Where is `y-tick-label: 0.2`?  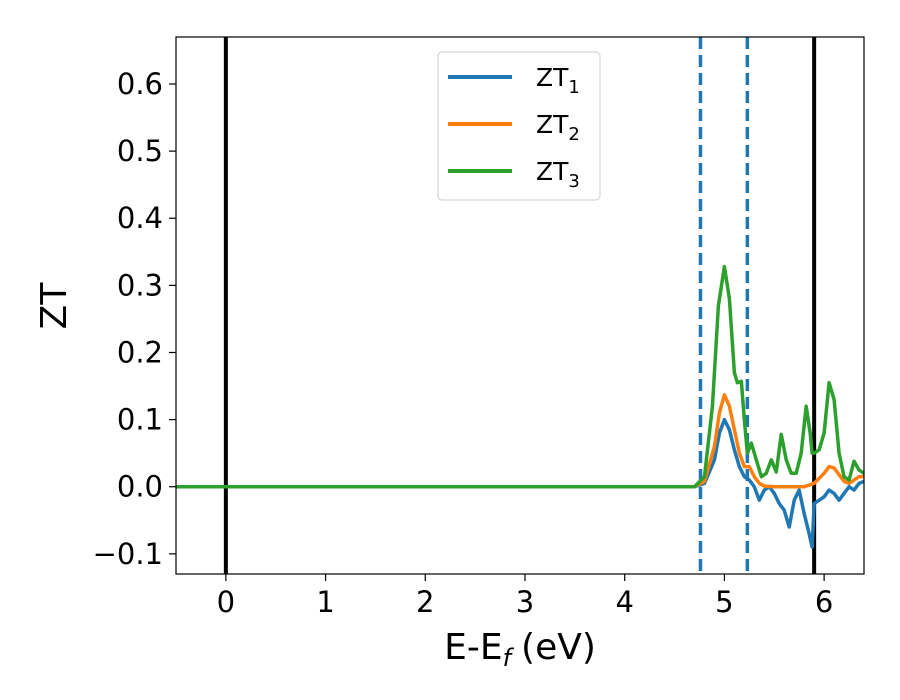 y-tick-label: 0.2 is located at coordinates (140, 352).